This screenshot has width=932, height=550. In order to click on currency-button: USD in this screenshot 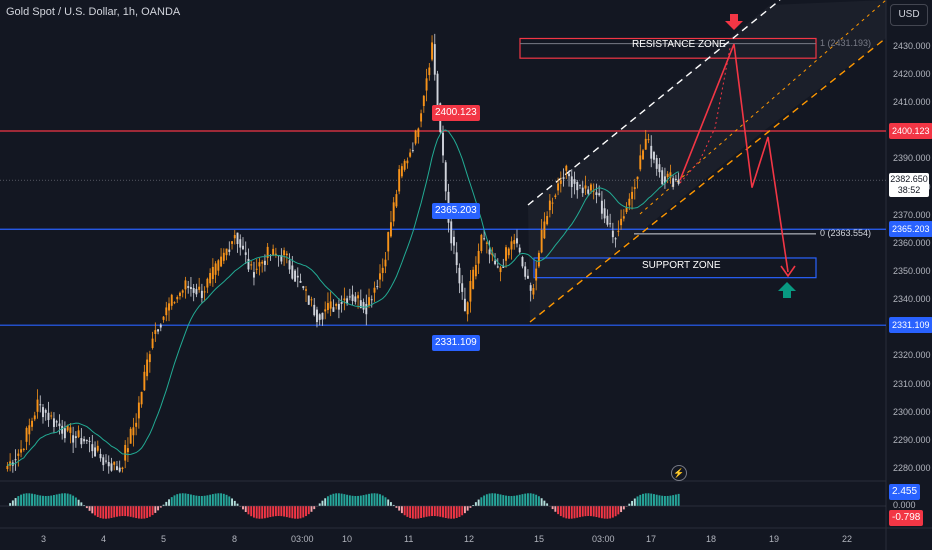, I will do `click(909, 15)`.